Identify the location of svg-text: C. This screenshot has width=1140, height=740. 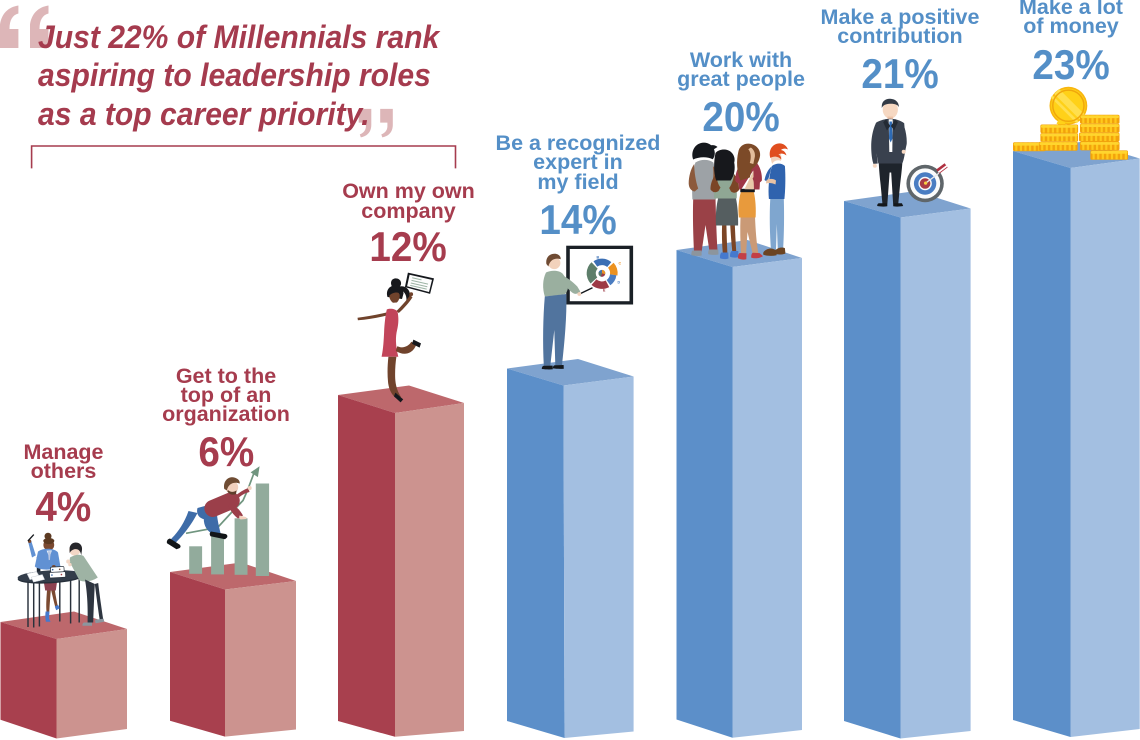
(620, 264).